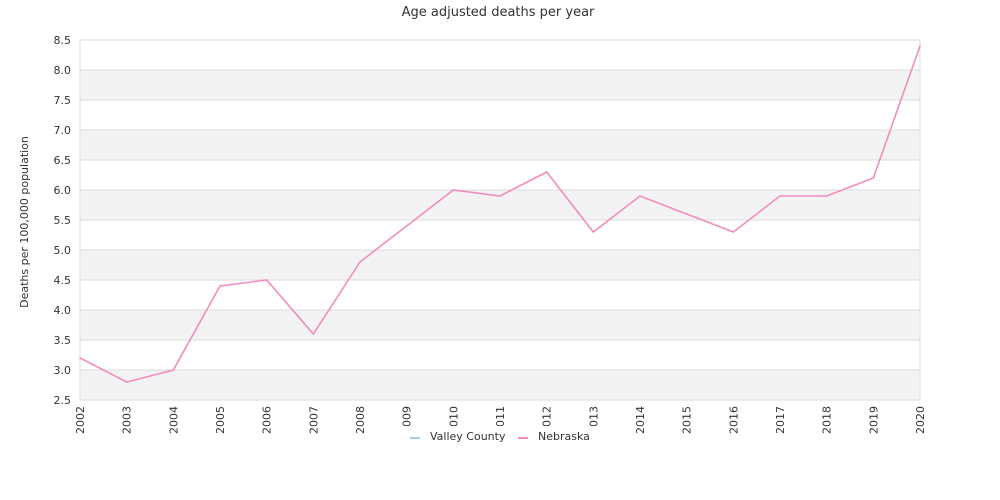 This screenshot has width=1000, height=500. What do you see at coordinates (63, 130) in the screenshot?
I see `y-tick-label: 7.0` at bounding box center [63, 130].